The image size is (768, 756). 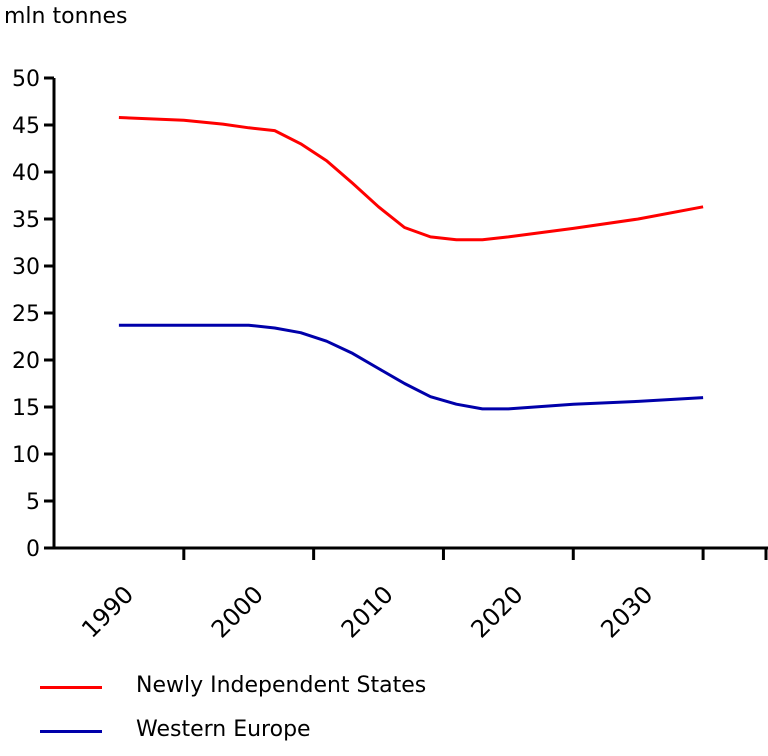 What do you see at coordinates (237, 611) in the screenshot?
I see `x-tick-label: 2000` at bounding box center [237, 611].